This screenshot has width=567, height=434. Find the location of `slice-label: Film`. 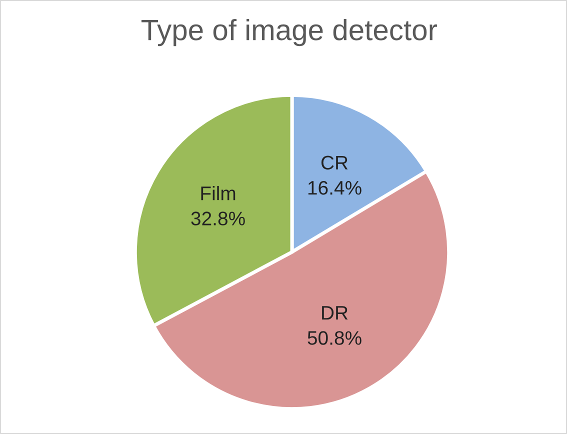

slice-label: Film is located at coordinates (218, 193).